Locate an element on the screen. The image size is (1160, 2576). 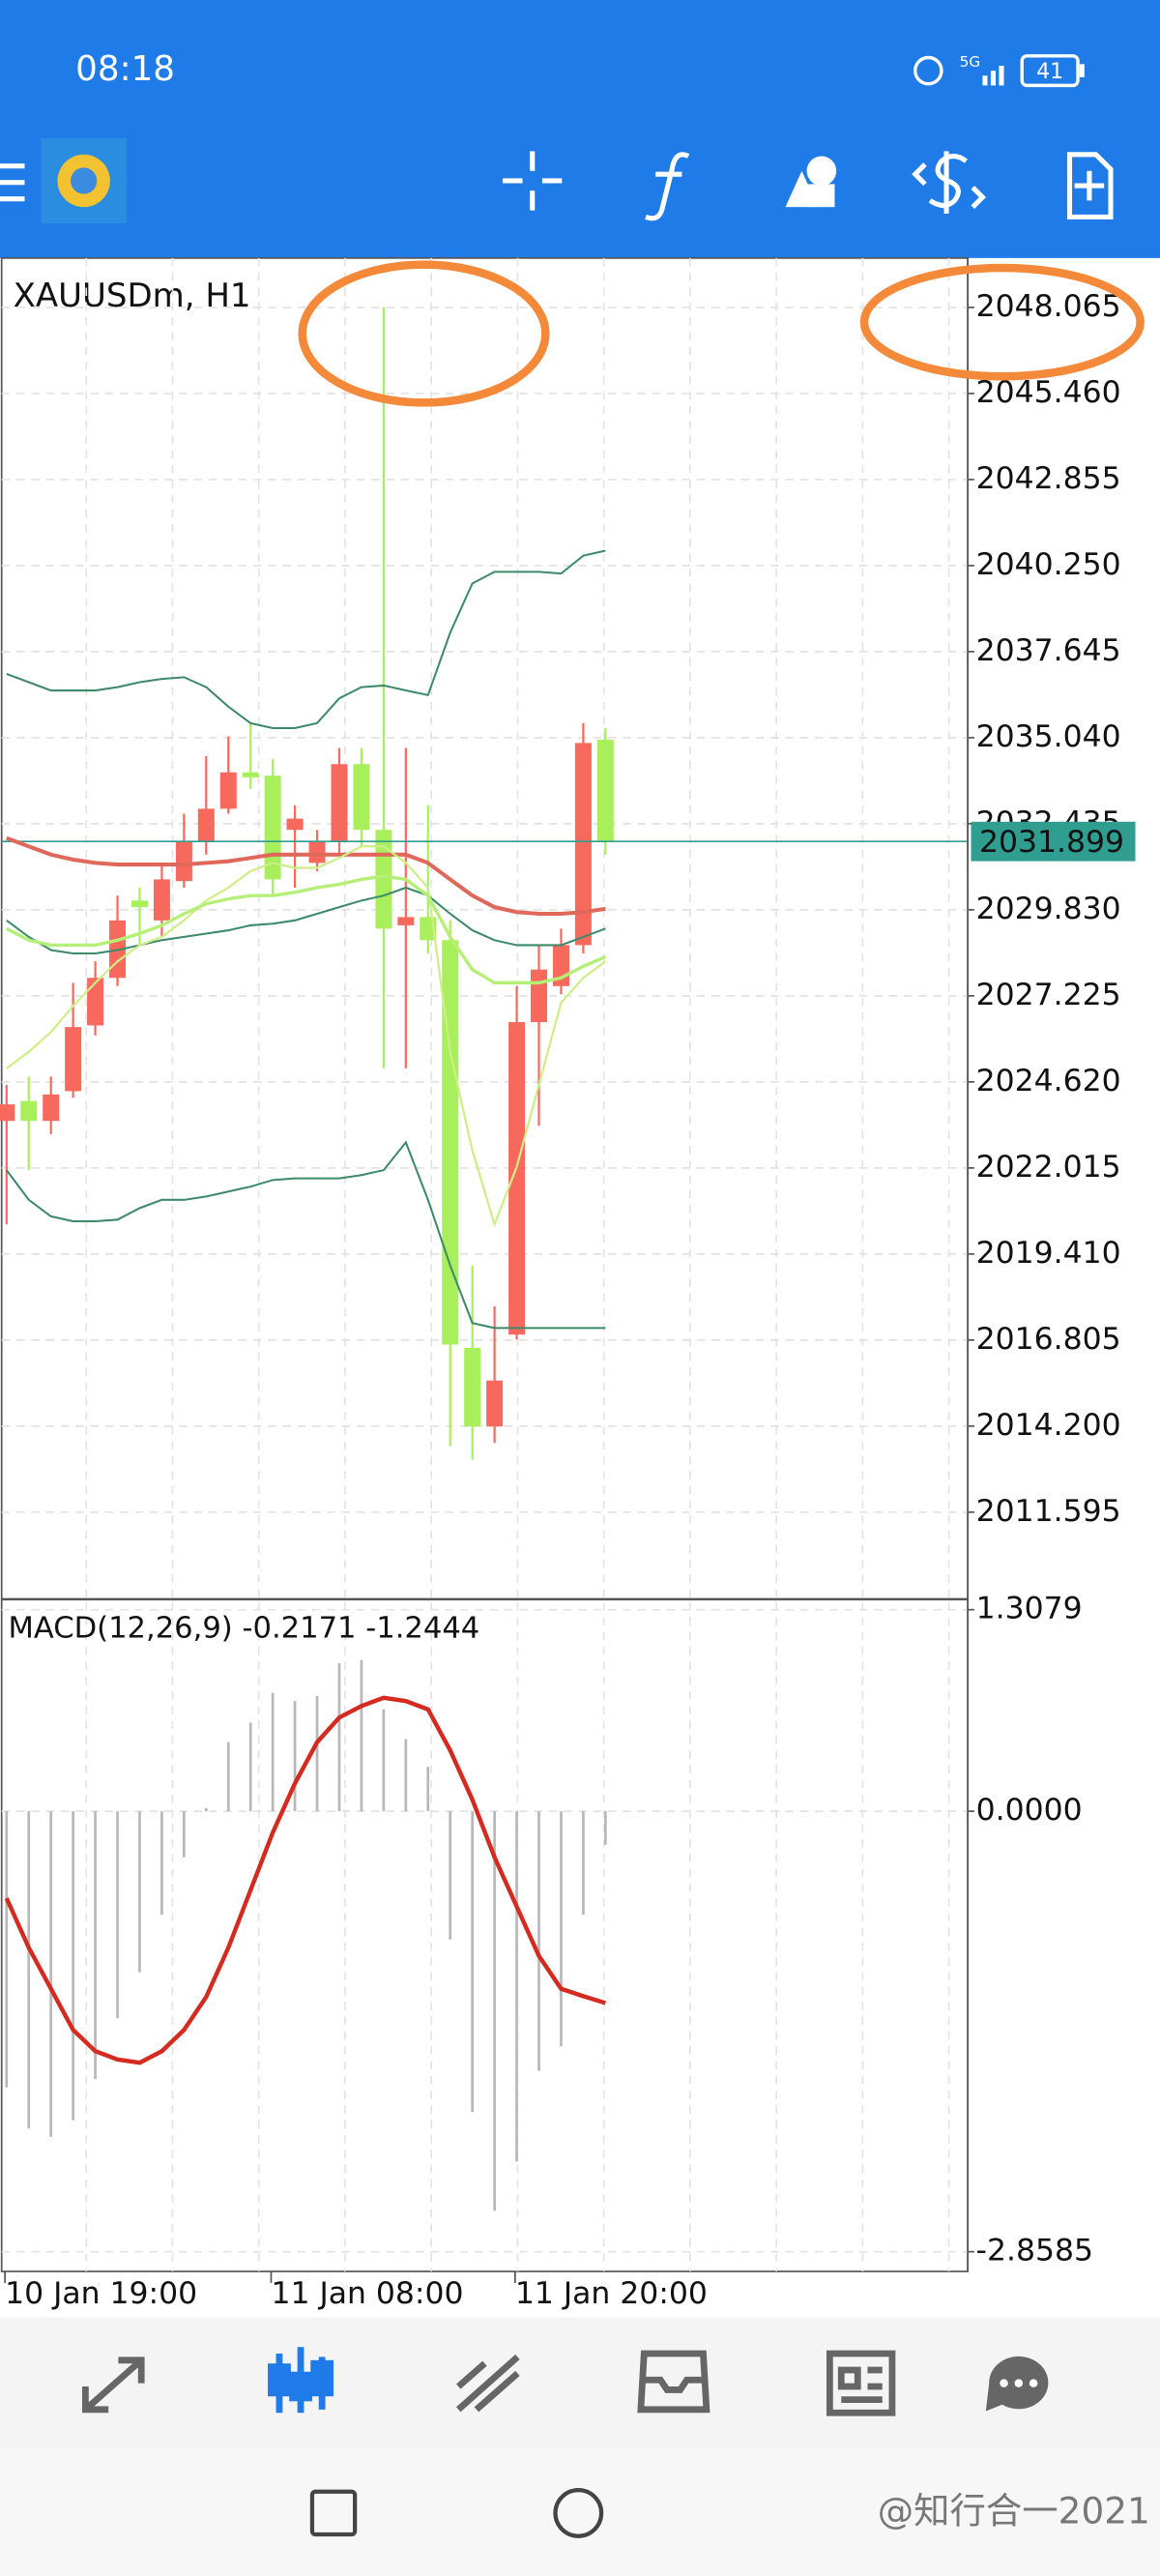
header-bg is located at coordinates (580, 129).